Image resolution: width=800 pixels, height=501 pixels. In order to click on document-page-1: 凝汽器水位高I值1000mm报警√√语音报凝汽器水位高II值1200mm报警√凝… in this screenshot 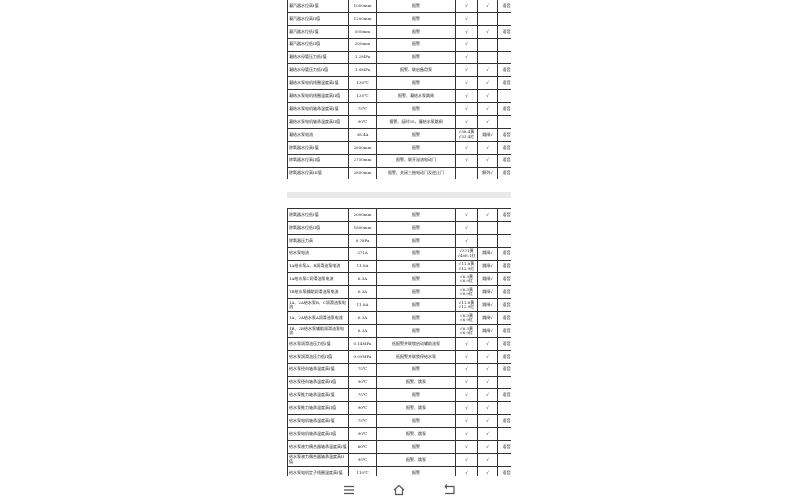, I will do `click(399, 89)`.